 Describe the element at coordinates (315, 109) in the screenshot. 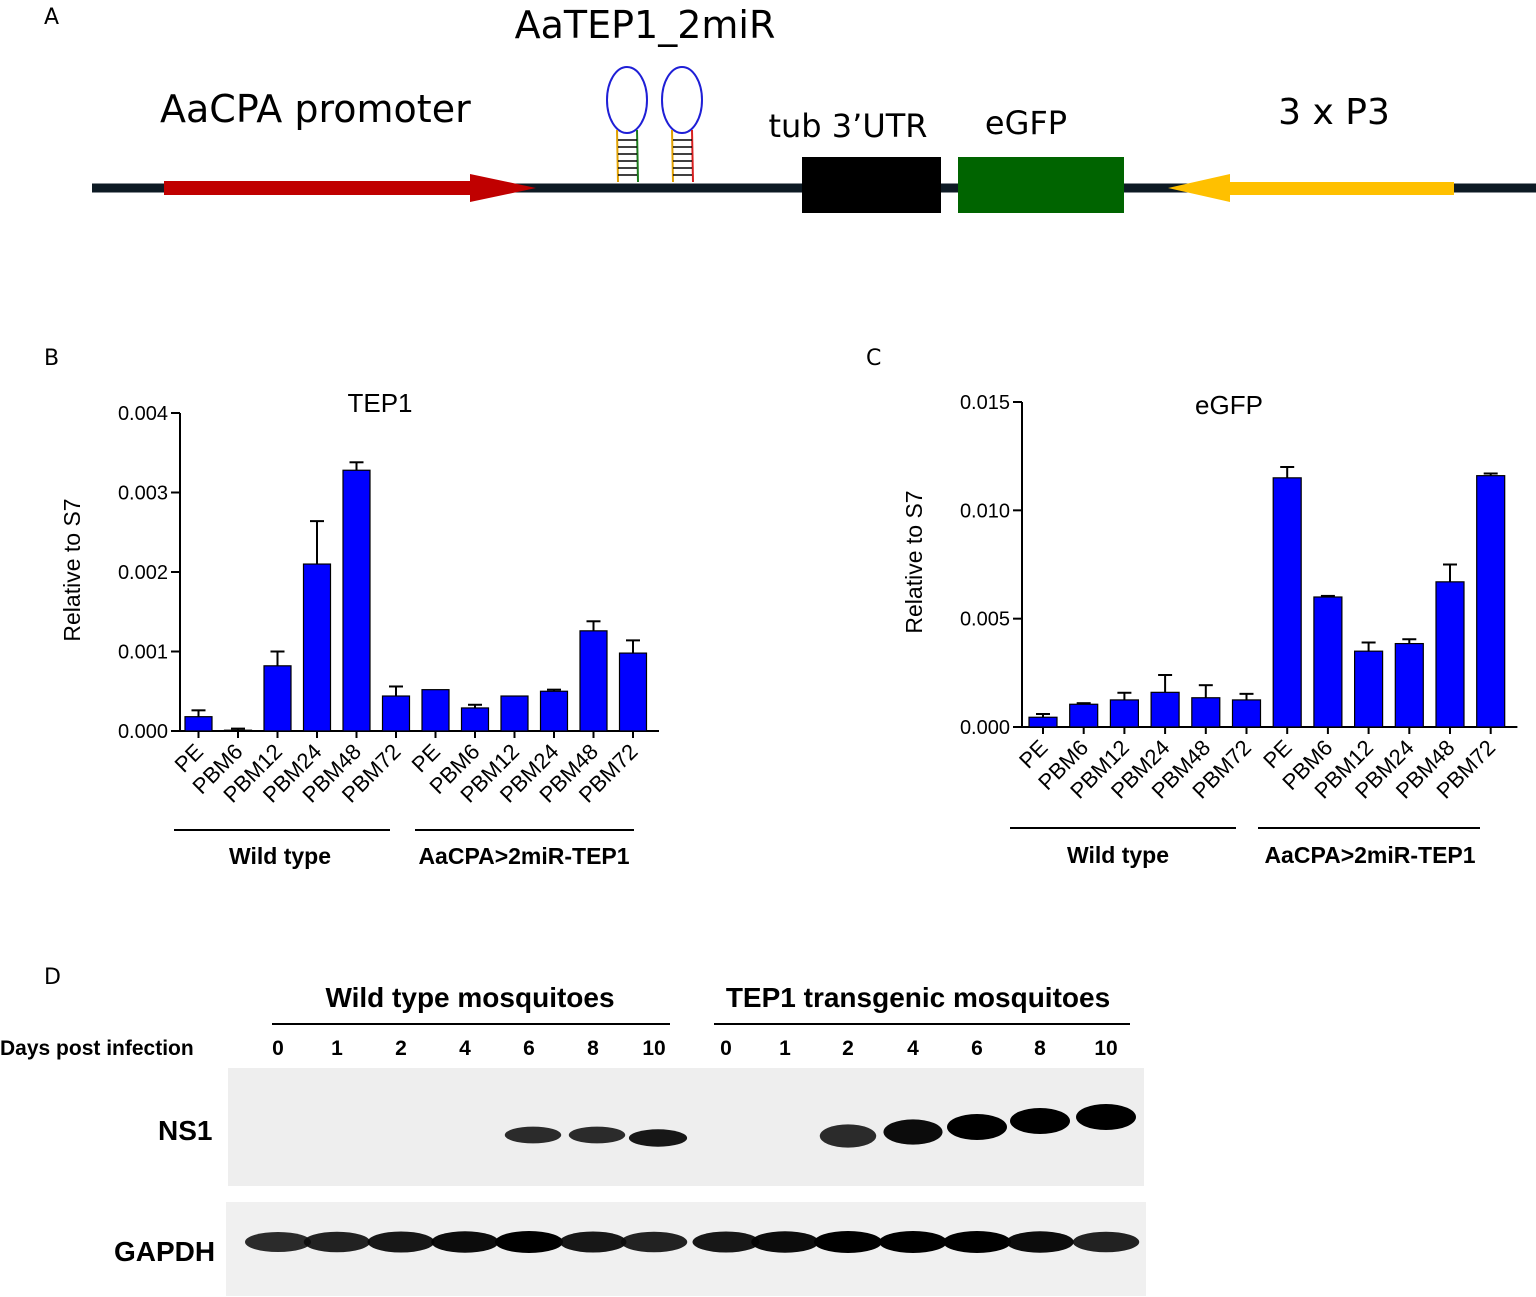

I see `promoter-label: AaCPA promoter` at that location.